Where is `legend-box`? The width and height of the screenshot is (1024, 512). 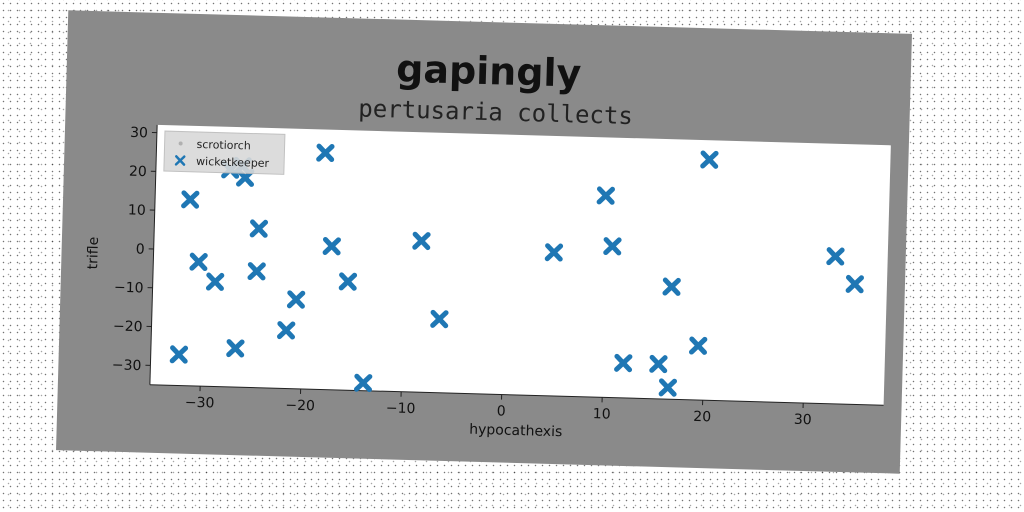 legend-box is located at coordinates (224, 152).